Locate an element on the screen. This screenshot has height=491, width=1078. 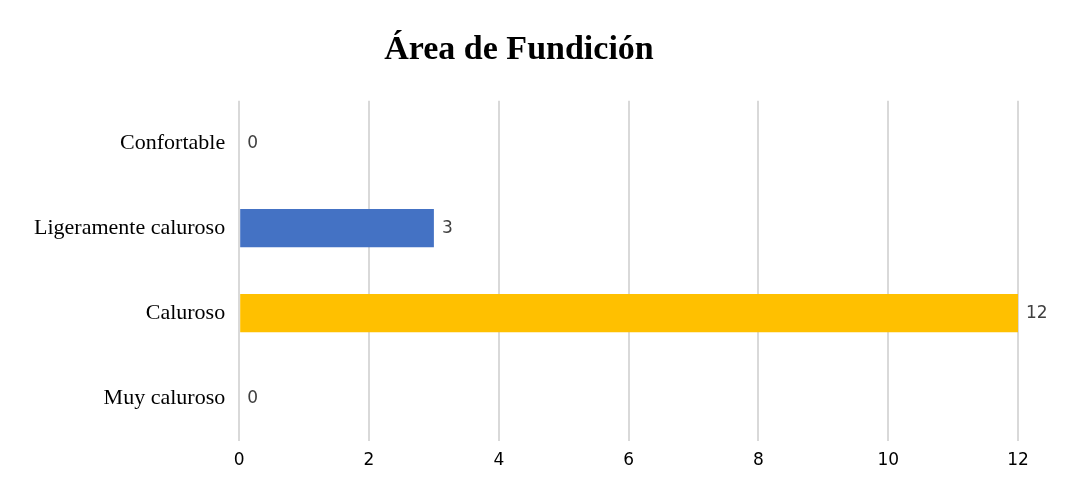
x-tick-label: 0 is located at coordinates (239, 459).